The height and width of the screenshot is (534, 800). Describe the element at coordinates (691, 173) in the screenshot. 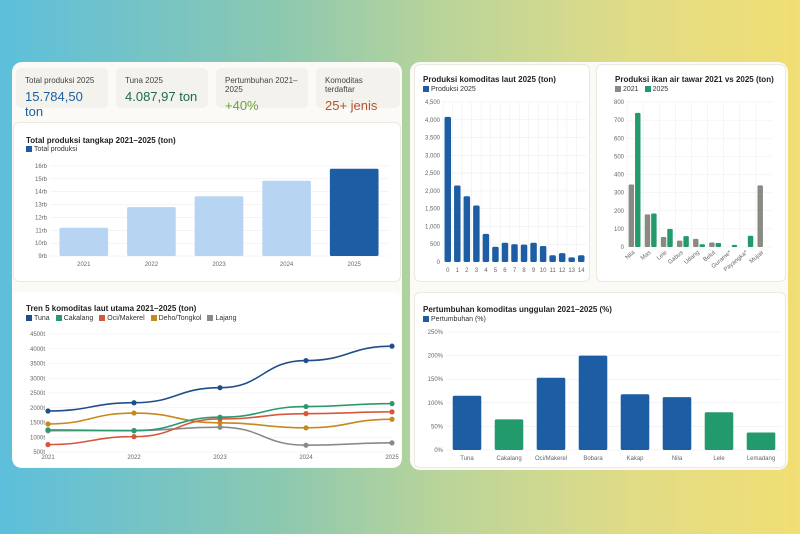

I see `freshwater-card` at that location.